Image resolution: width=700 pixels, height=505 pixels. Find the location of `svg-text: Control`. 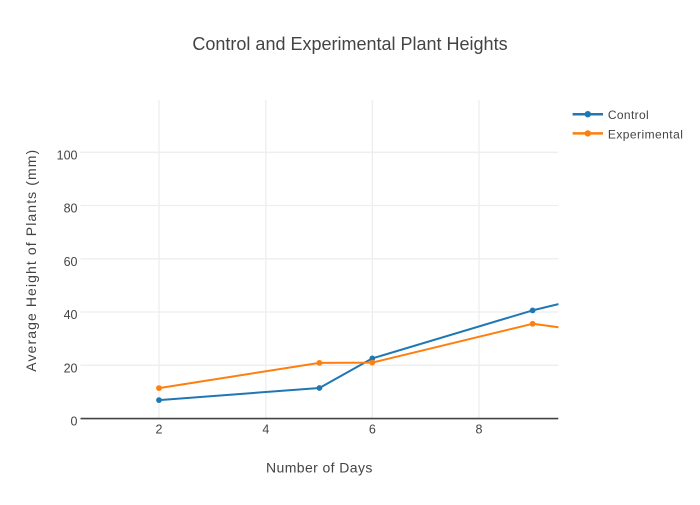

svg-text: Control is located at coordinates (628, 115).